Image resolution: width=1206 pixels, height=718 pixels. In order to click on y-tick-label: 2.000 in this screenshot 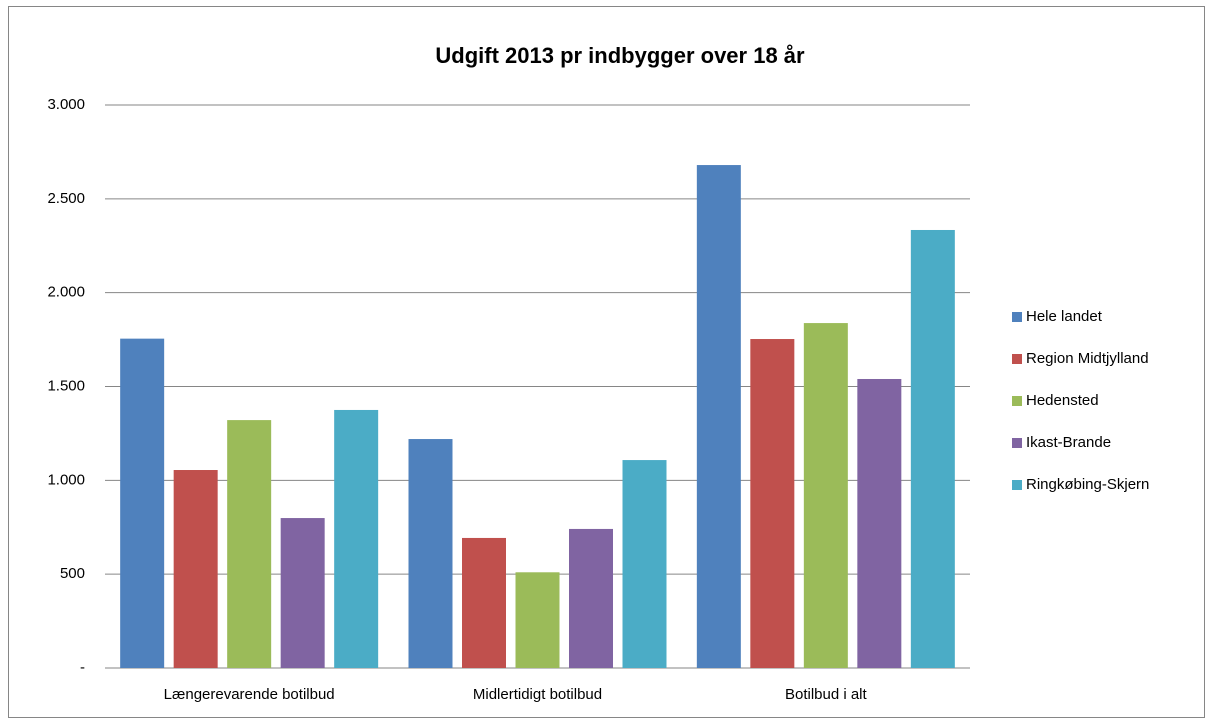, I will do `click(66, 292)`.